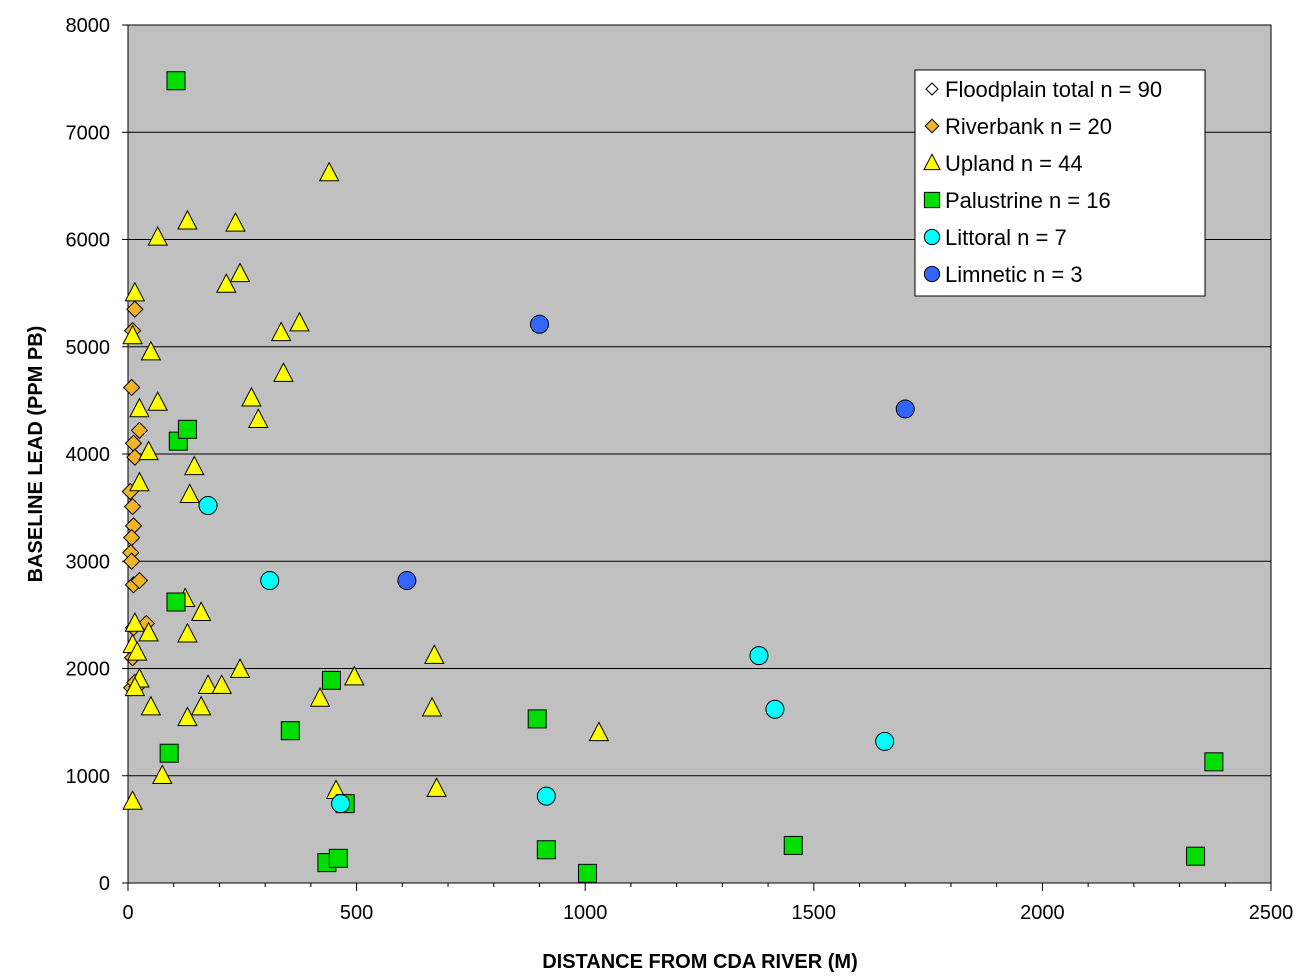 The image size is (1304, 976). I want to click on x-tick-label: 1000, so click(585, 913).